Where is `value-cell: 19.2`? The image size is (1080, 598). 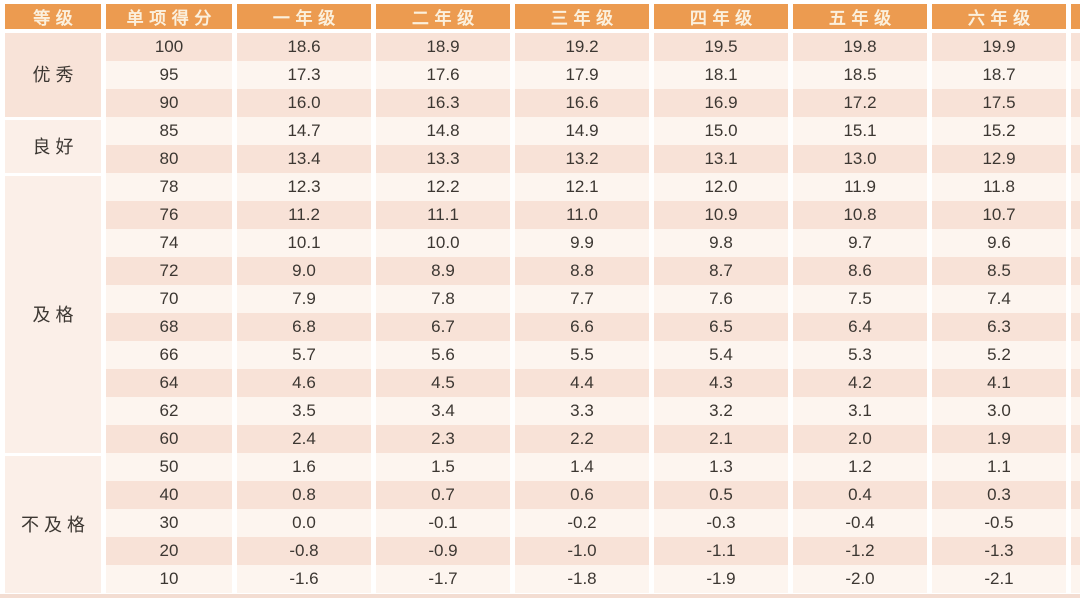 value-cell: 19.2 is located at coordinates (582, 47).